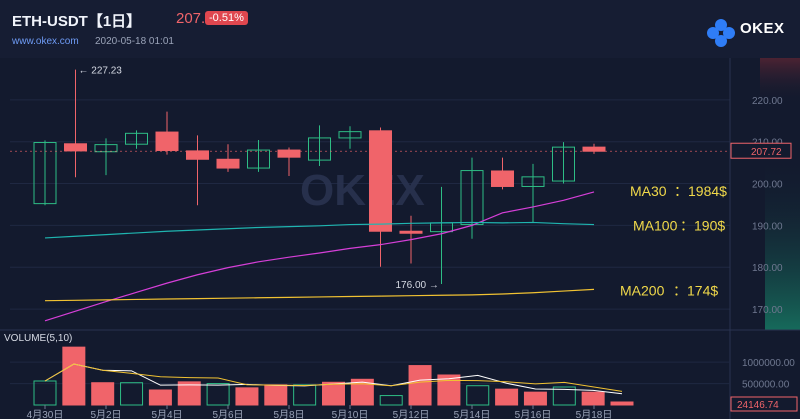  Describe the element at coordinates (762, 28) in the screenshot. I see `brand-logo: OKEX` at that location.